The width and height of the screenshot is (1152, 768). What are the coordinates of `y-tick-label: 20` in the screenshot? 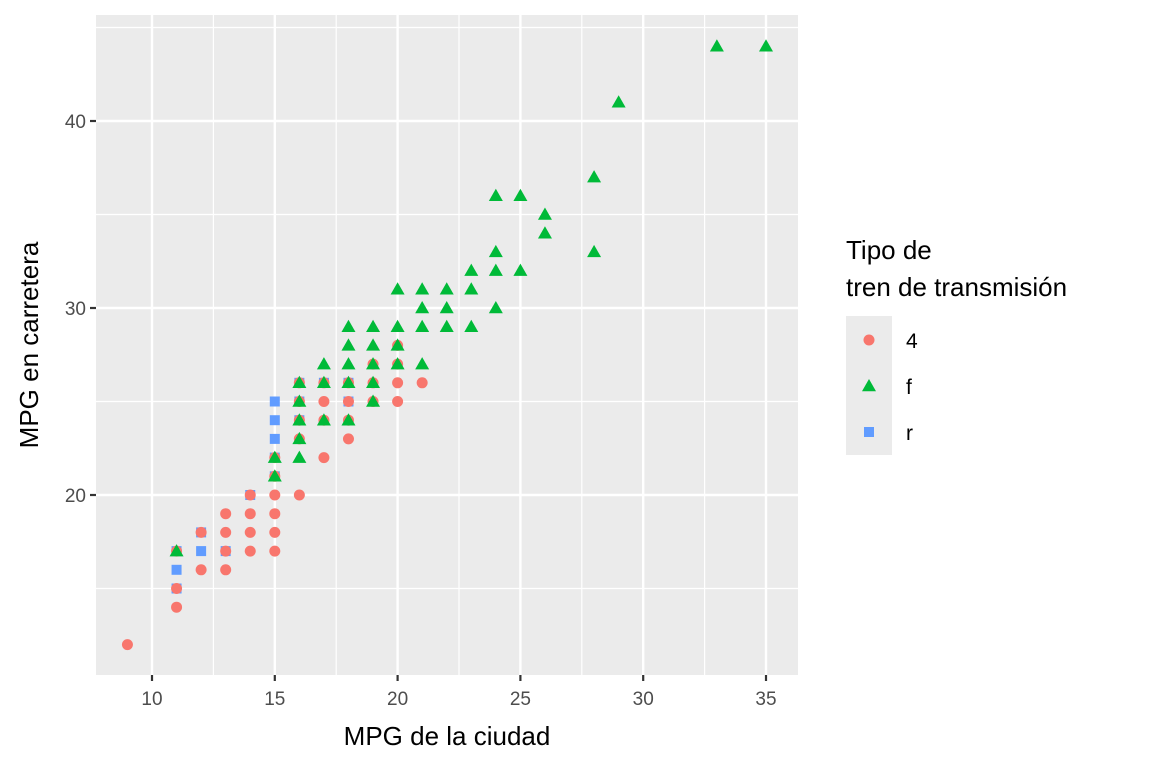 It's located at (75, 496).